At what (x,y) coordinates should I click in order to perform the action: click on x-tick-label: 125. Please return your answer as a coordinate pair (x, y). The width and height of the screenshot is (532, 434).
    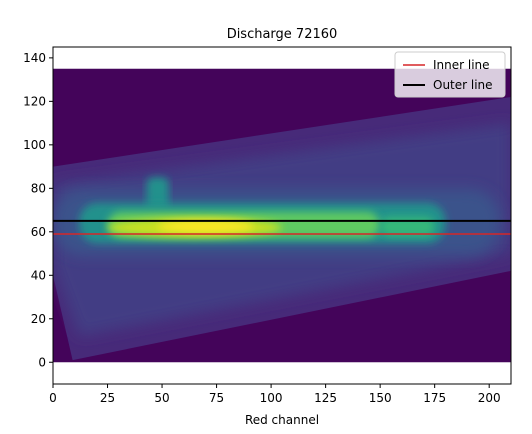
    Looking at the image, I should click on (325, 398).